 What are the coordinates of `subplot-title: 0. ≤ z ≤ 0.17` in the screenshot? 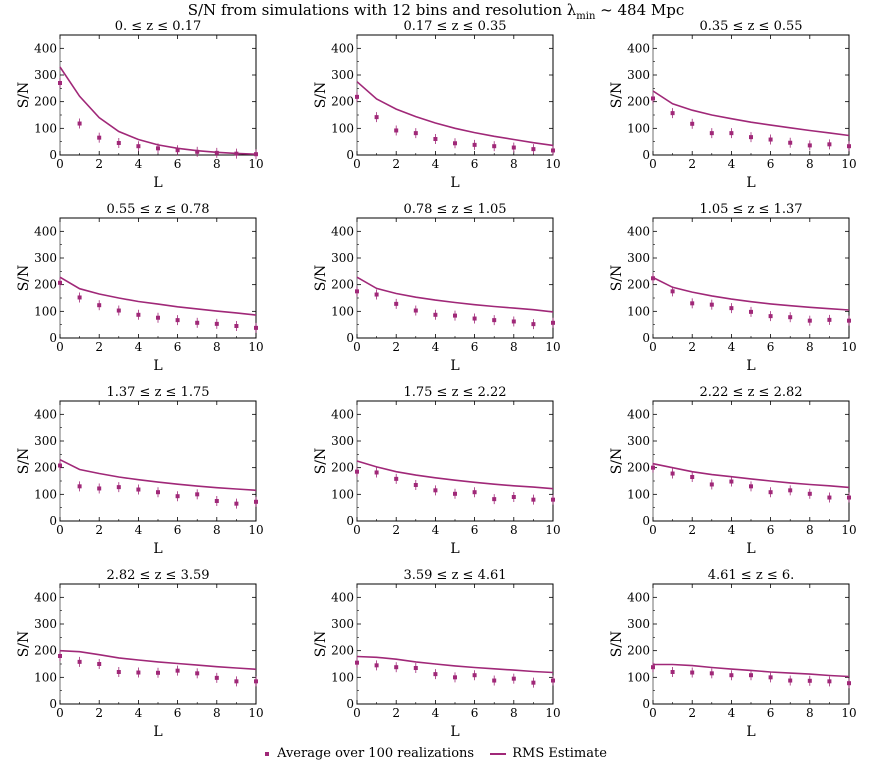 It's located at (158, 26).